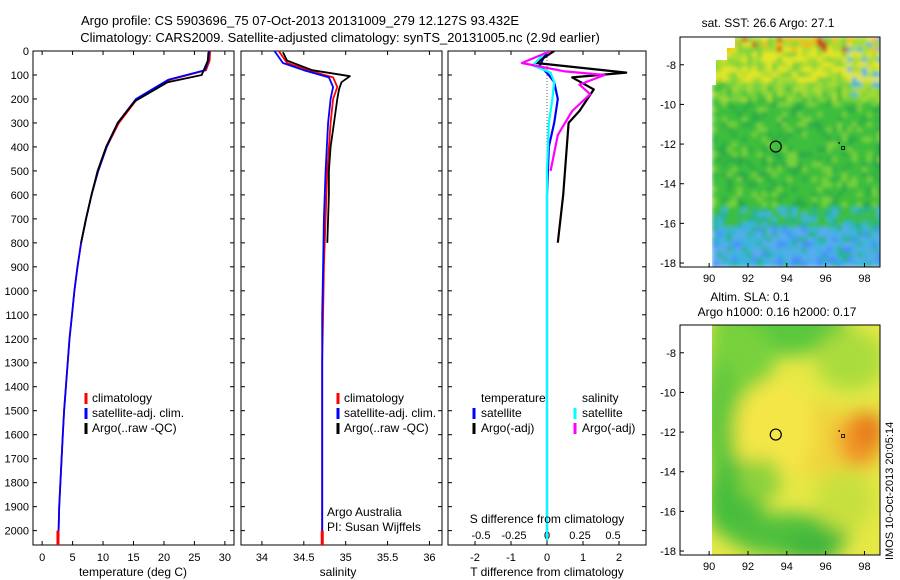 The width and height of the screenshot is (900, 580). What do you see at coordinates (765, 460) in the screenshot?
I see `sla-map-axes: 90 92 94 96 98-8-10-12-14-16-18` at bounding box center [765, 460].